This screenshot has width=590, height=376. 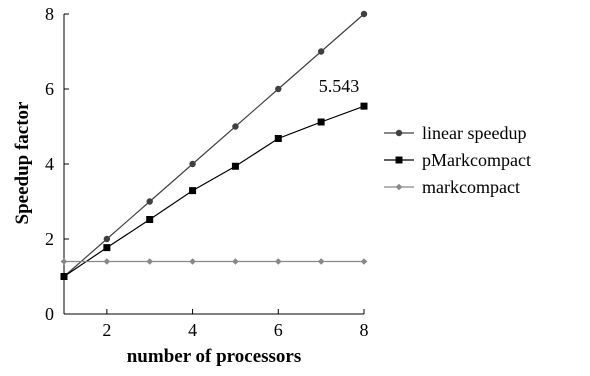 What do you see at coordinates (364, 330) in the screenshot?
I see `x-tick-label: 8` at bounding box center [364, 330].